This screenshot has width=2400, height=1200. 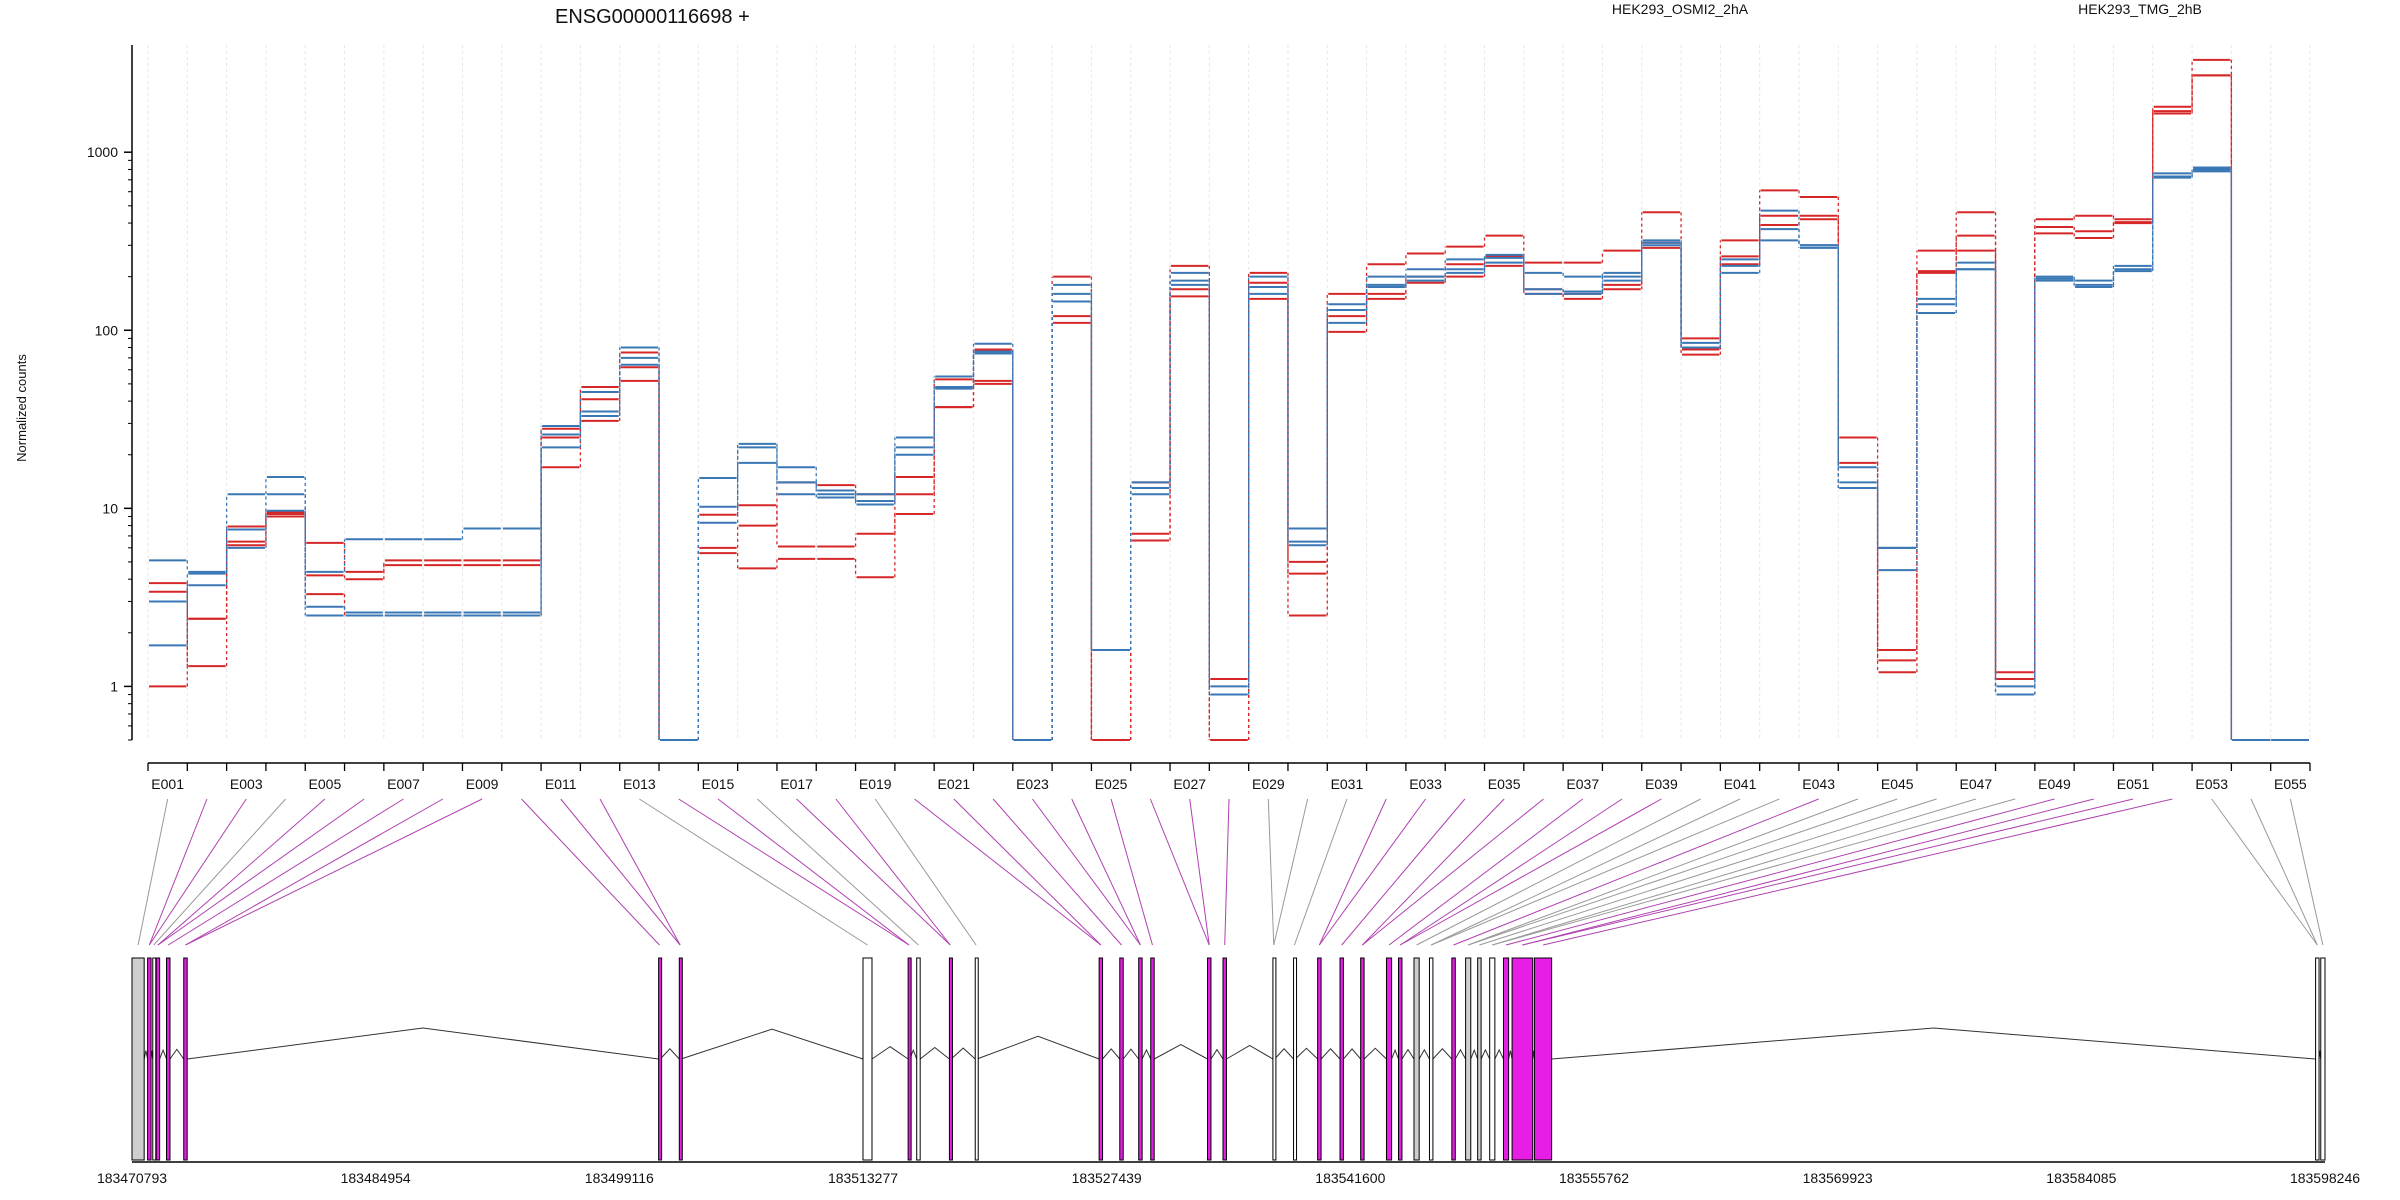 I want to click on x-tick-label: E017, so click(x=796, y=784).